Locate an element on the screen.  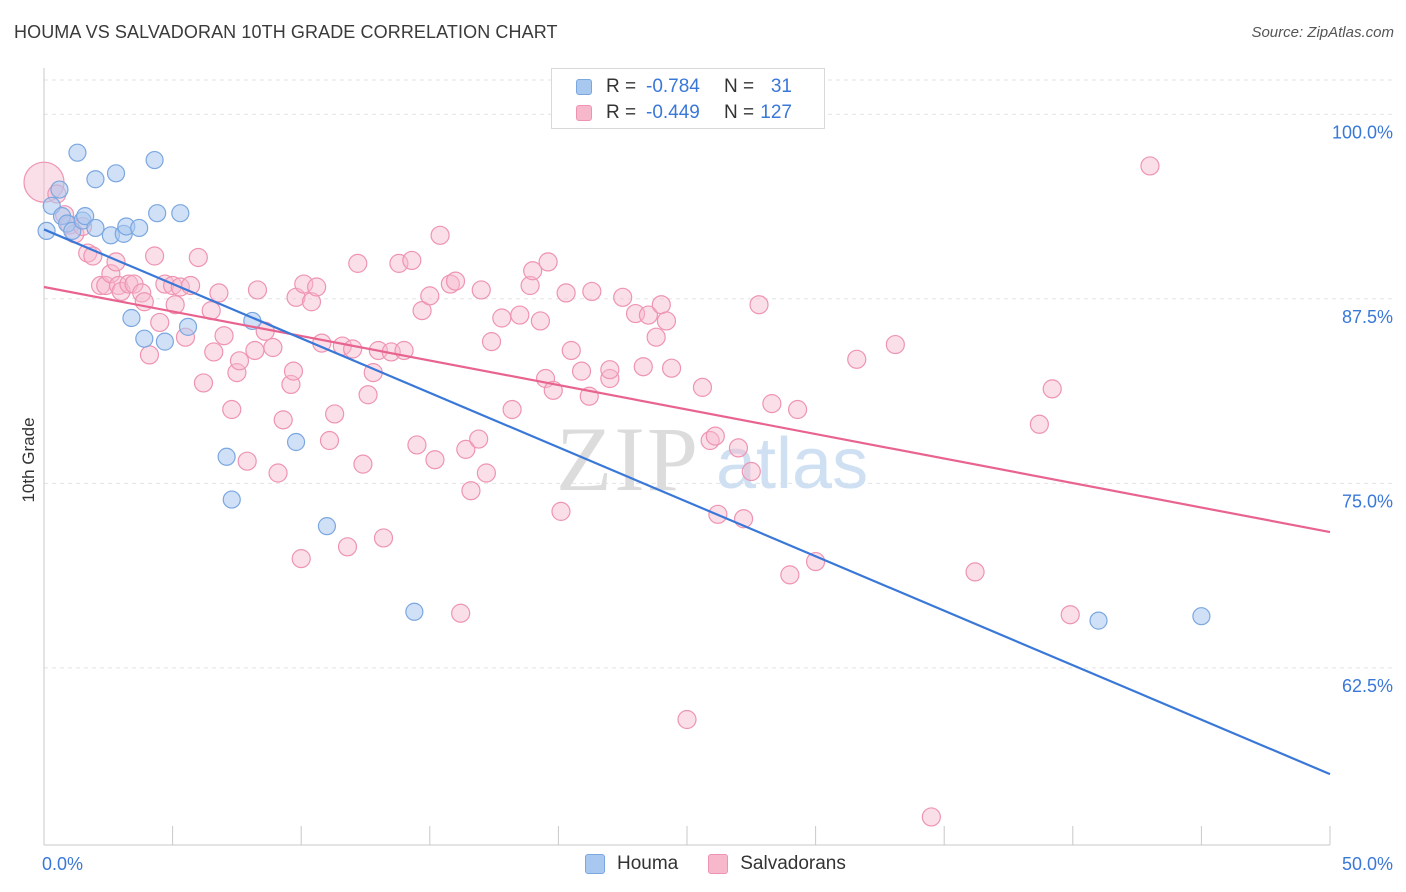
series-legend: Houma Salvadorans is located at coordinates (730, 864).